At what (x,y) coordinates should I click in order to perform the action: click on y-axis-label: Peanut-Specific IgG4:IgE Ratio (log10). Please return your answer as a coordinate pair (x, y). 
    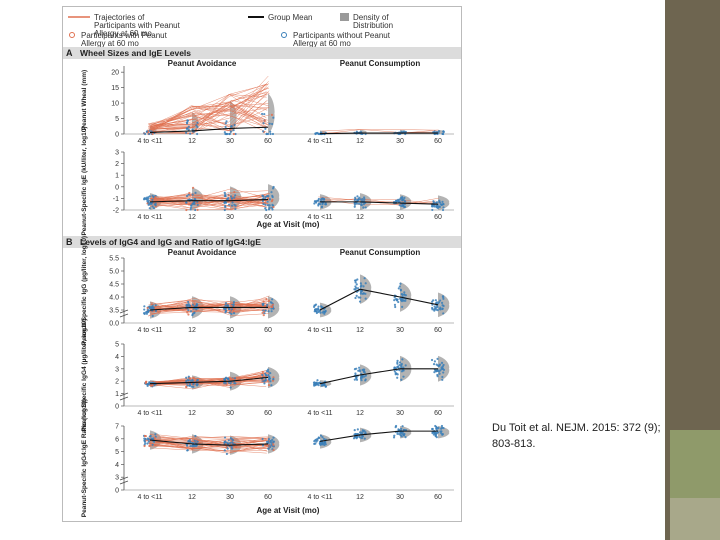
    Looking at the image, I should click on (84, 458).